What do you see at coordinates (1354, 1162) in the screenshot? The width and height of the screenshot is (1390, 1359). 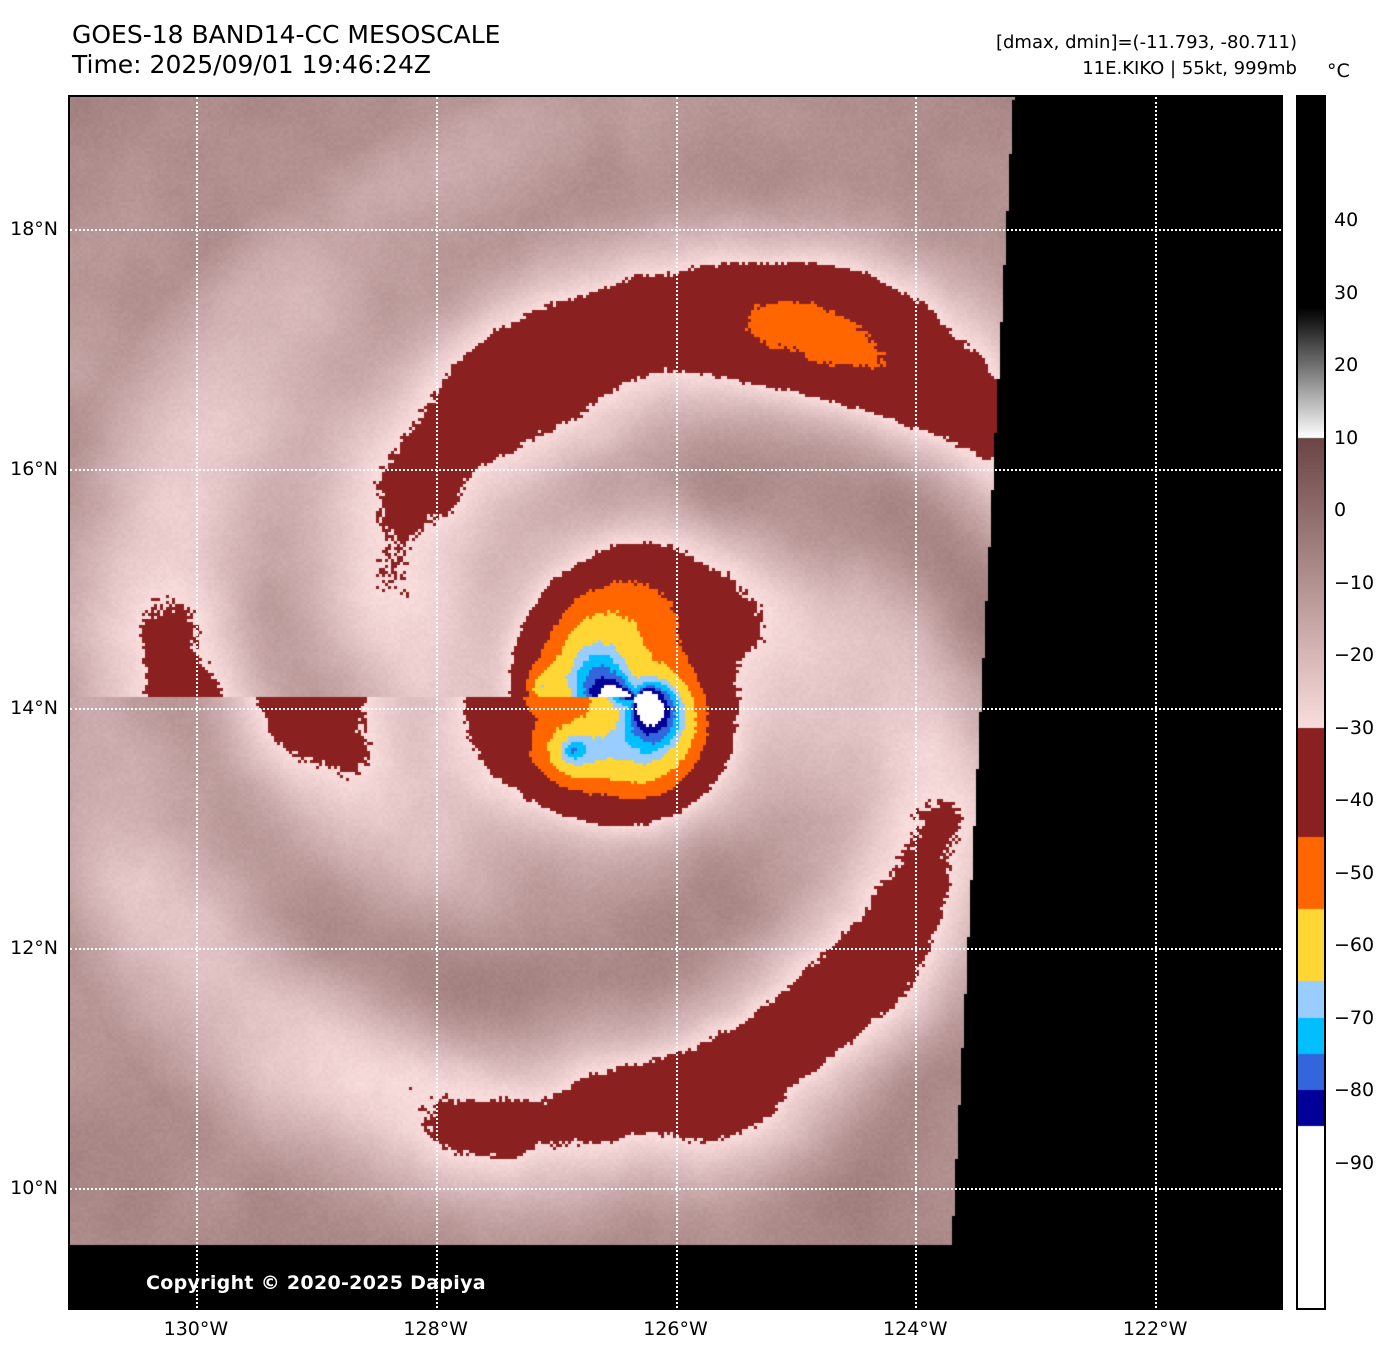 I see `colorbar-tick-label: −90` at bounding box center [1354, 1162].